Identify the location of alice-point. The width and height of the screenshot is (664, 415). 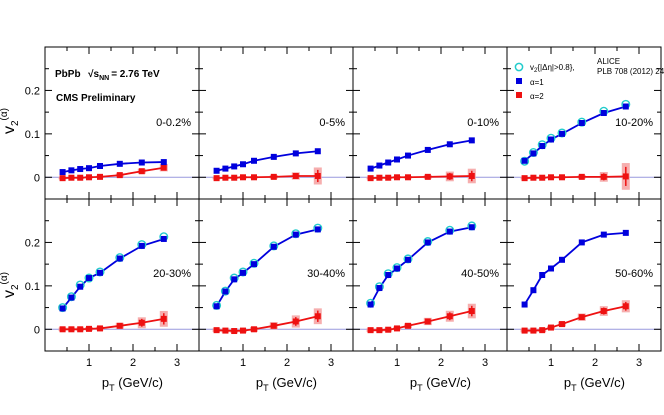
(89, 278).